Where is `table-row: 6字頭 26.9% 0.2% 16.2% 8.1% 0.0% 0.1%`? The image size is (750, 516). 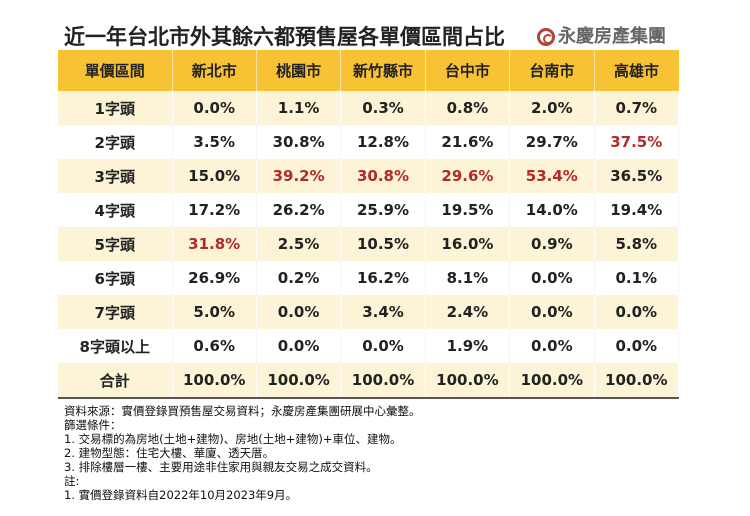
table-row: 6字頭 26.9% 0.2% 16.2% 8.1% 0.0% 0.1% is located at coordinates (369, 278).